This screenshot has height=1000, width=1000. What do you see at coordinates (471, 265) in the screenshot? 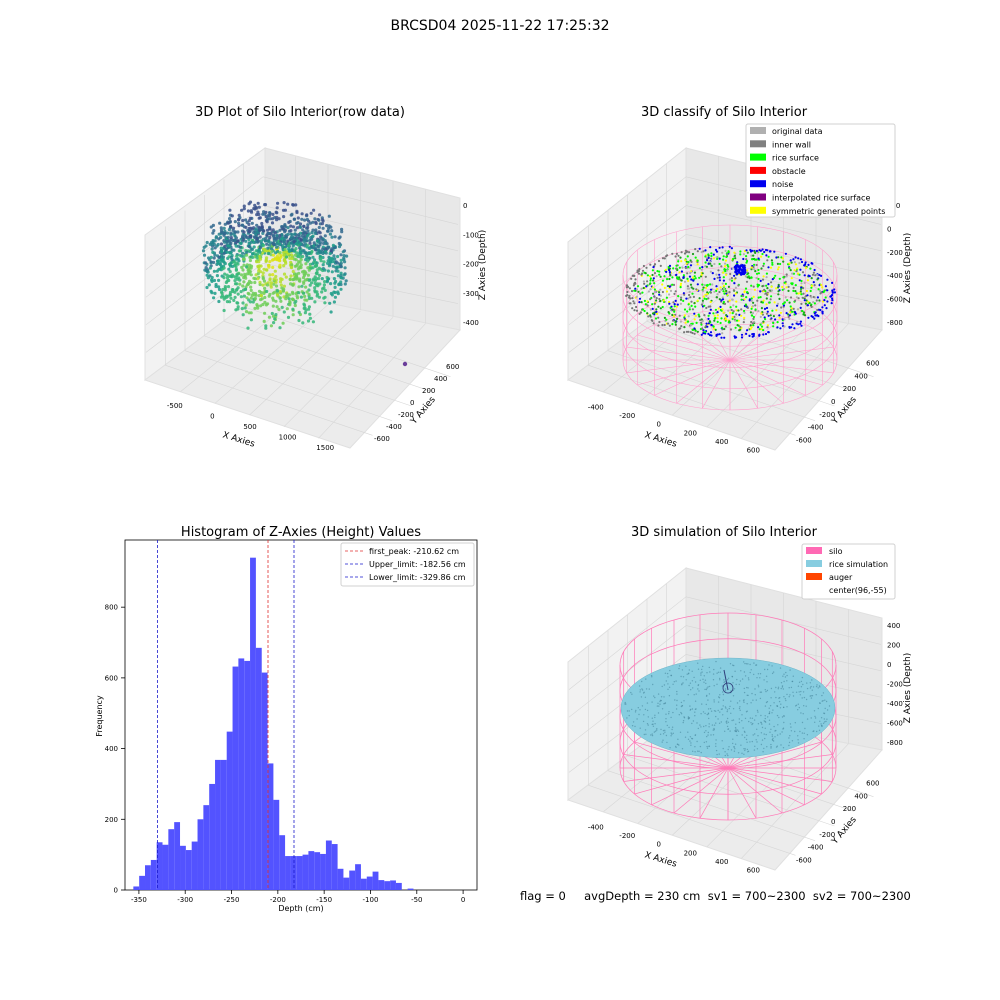
I see `z-tick-label: -200` at bounding box center [471, 265].